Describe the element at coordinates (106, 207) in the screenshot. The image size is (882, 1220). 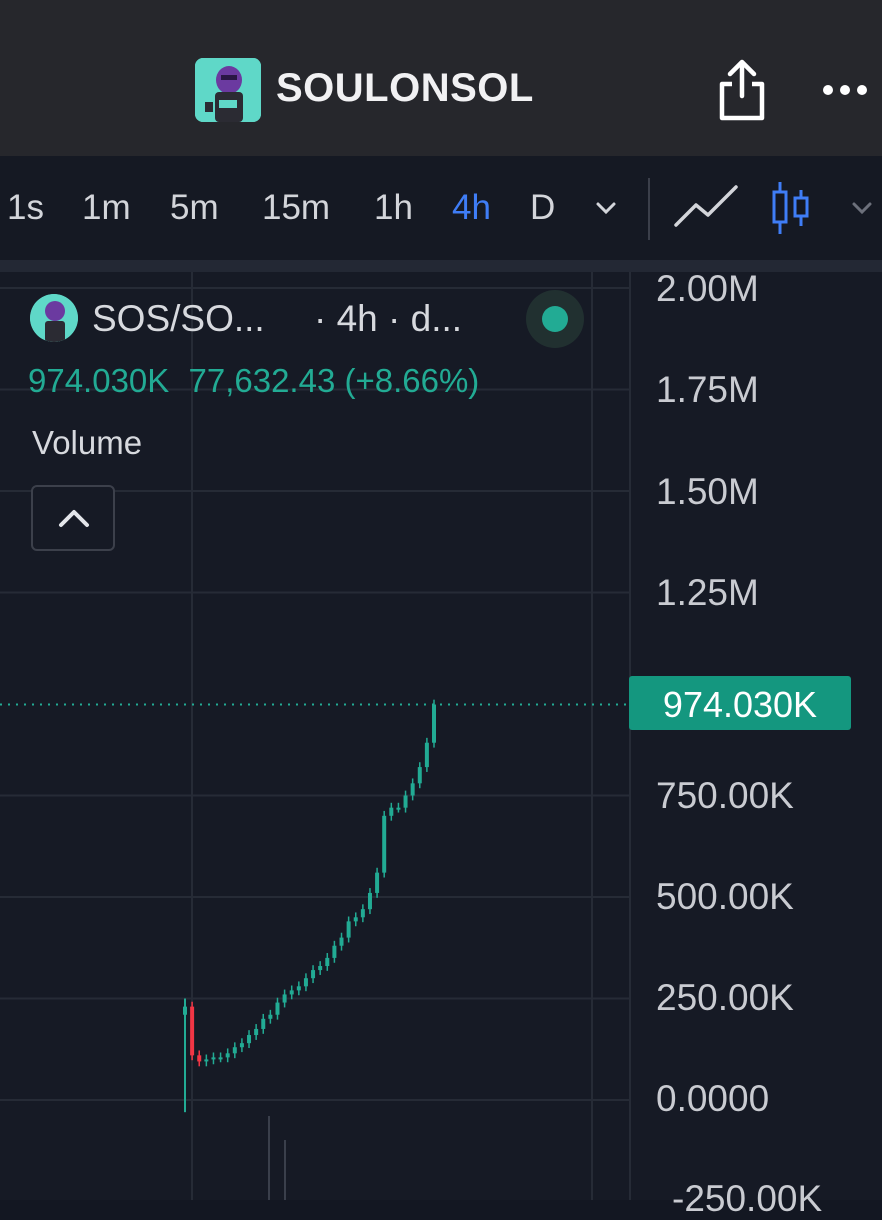
I see `timeframe-1m: 1m` at that location.